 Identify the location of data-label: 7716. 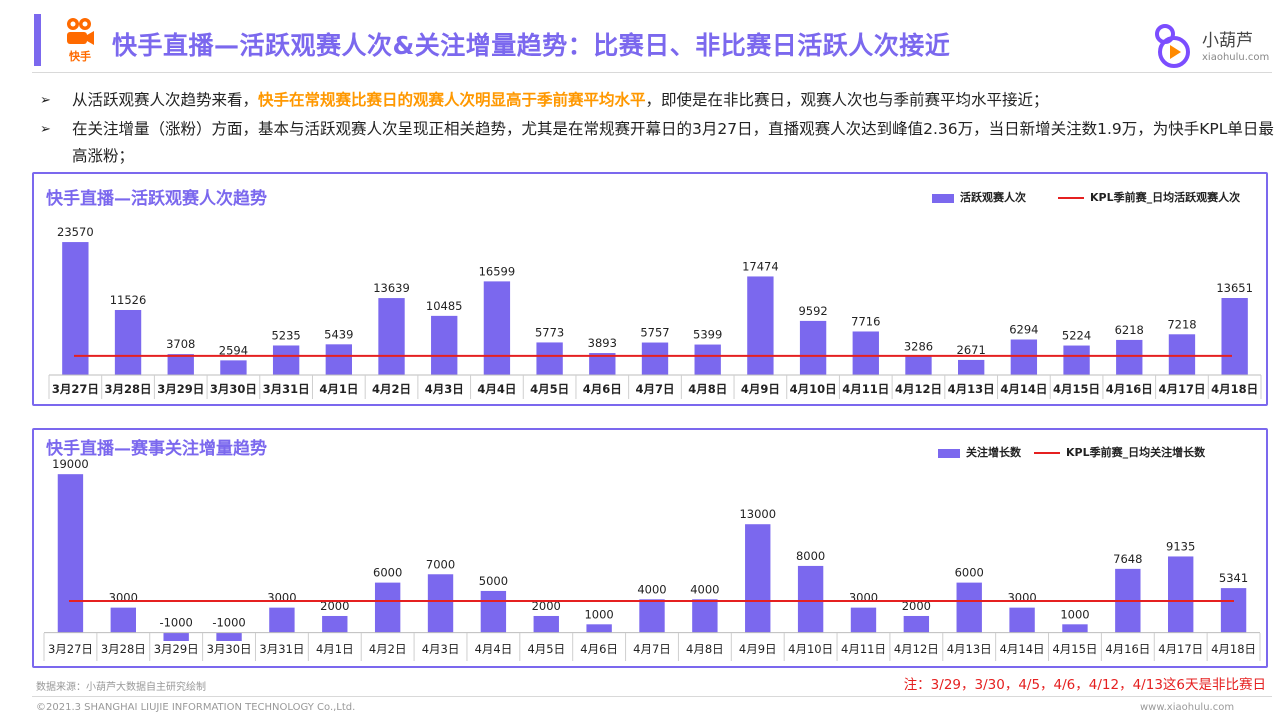
(865, 321).